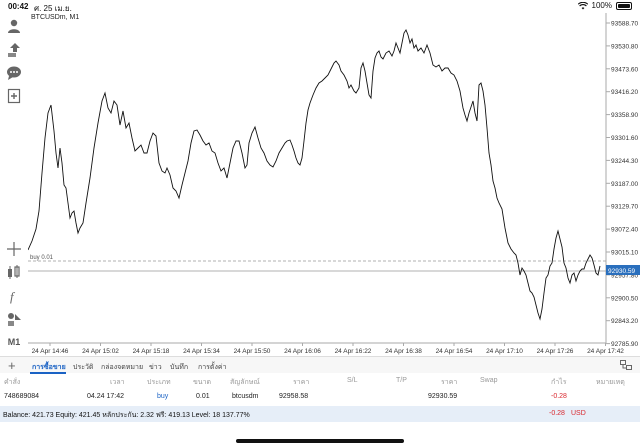 The image size is (640, 447). Describe the element at coordinates (203, 396) in the screenshot. I see `row-volume: 0.01` at that location.